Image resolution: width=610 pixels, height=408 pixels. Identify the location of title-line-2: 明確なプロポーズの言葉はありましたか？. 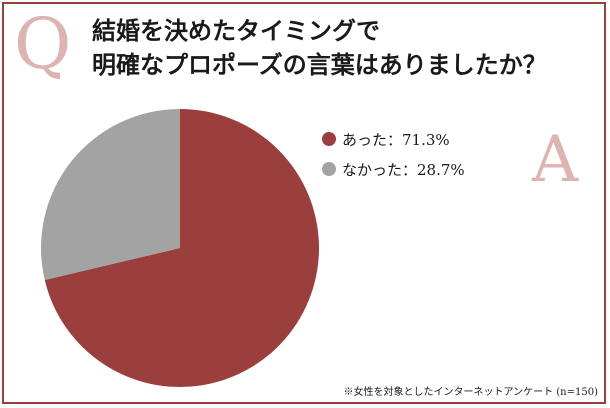
(319, 64).